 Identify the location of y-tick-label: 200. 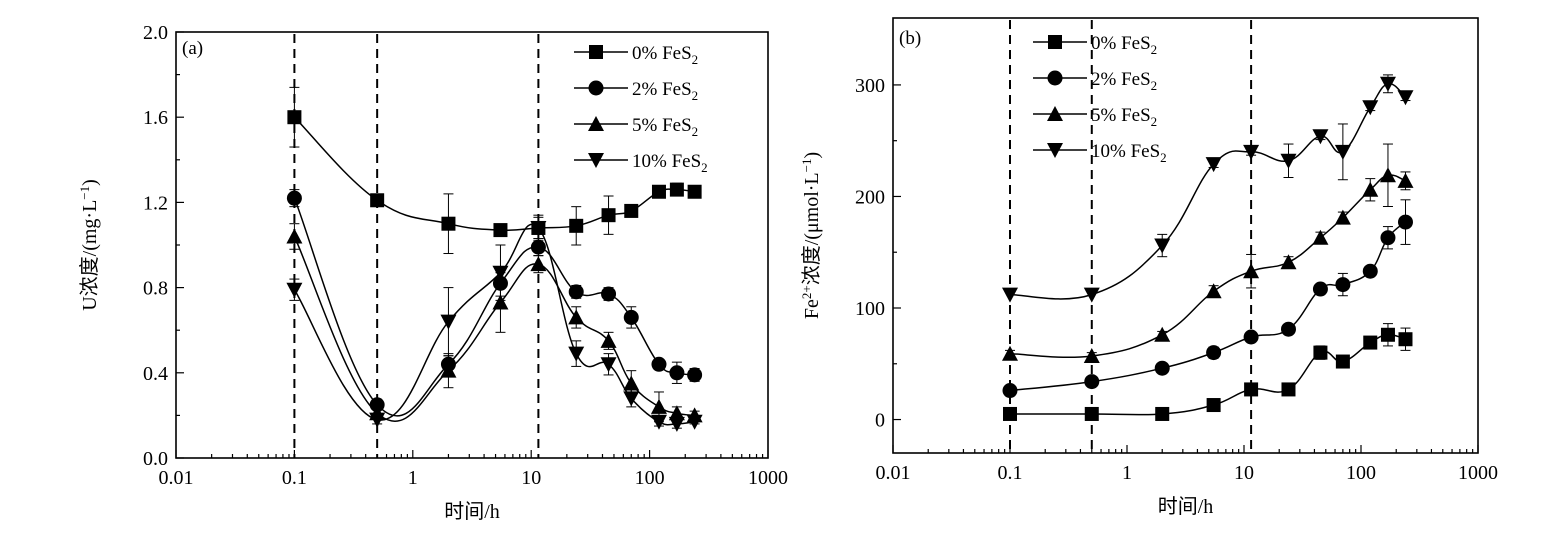
(870, 197).